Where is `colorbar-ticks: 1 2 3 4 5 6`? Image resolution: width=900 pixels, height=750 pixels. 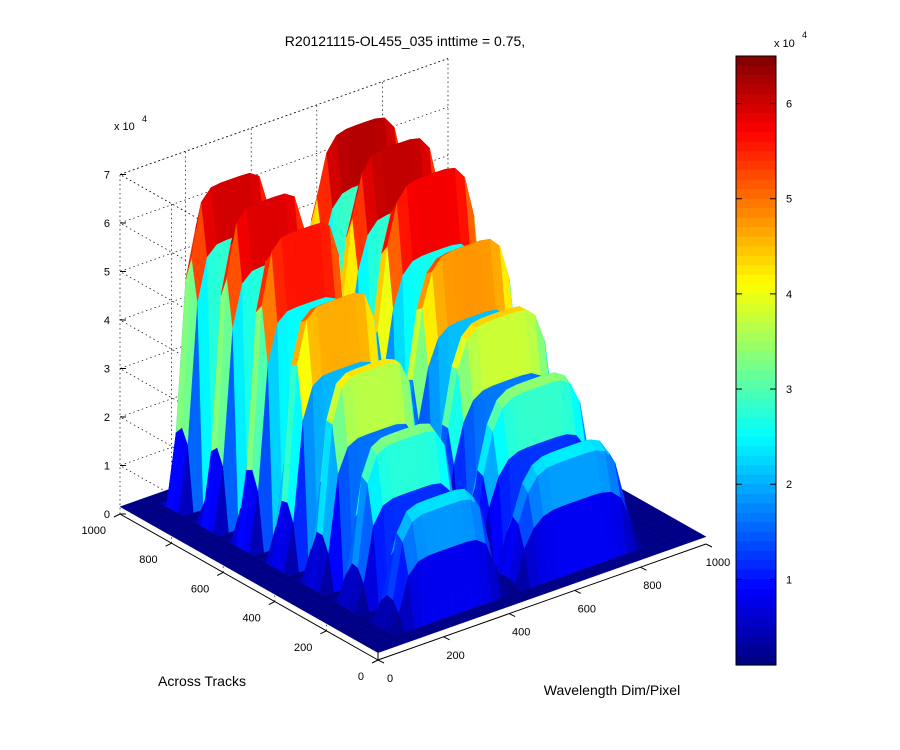
colorbar-ticks: 1 2 3 4 5 6 is located at coordinates (764, 342).